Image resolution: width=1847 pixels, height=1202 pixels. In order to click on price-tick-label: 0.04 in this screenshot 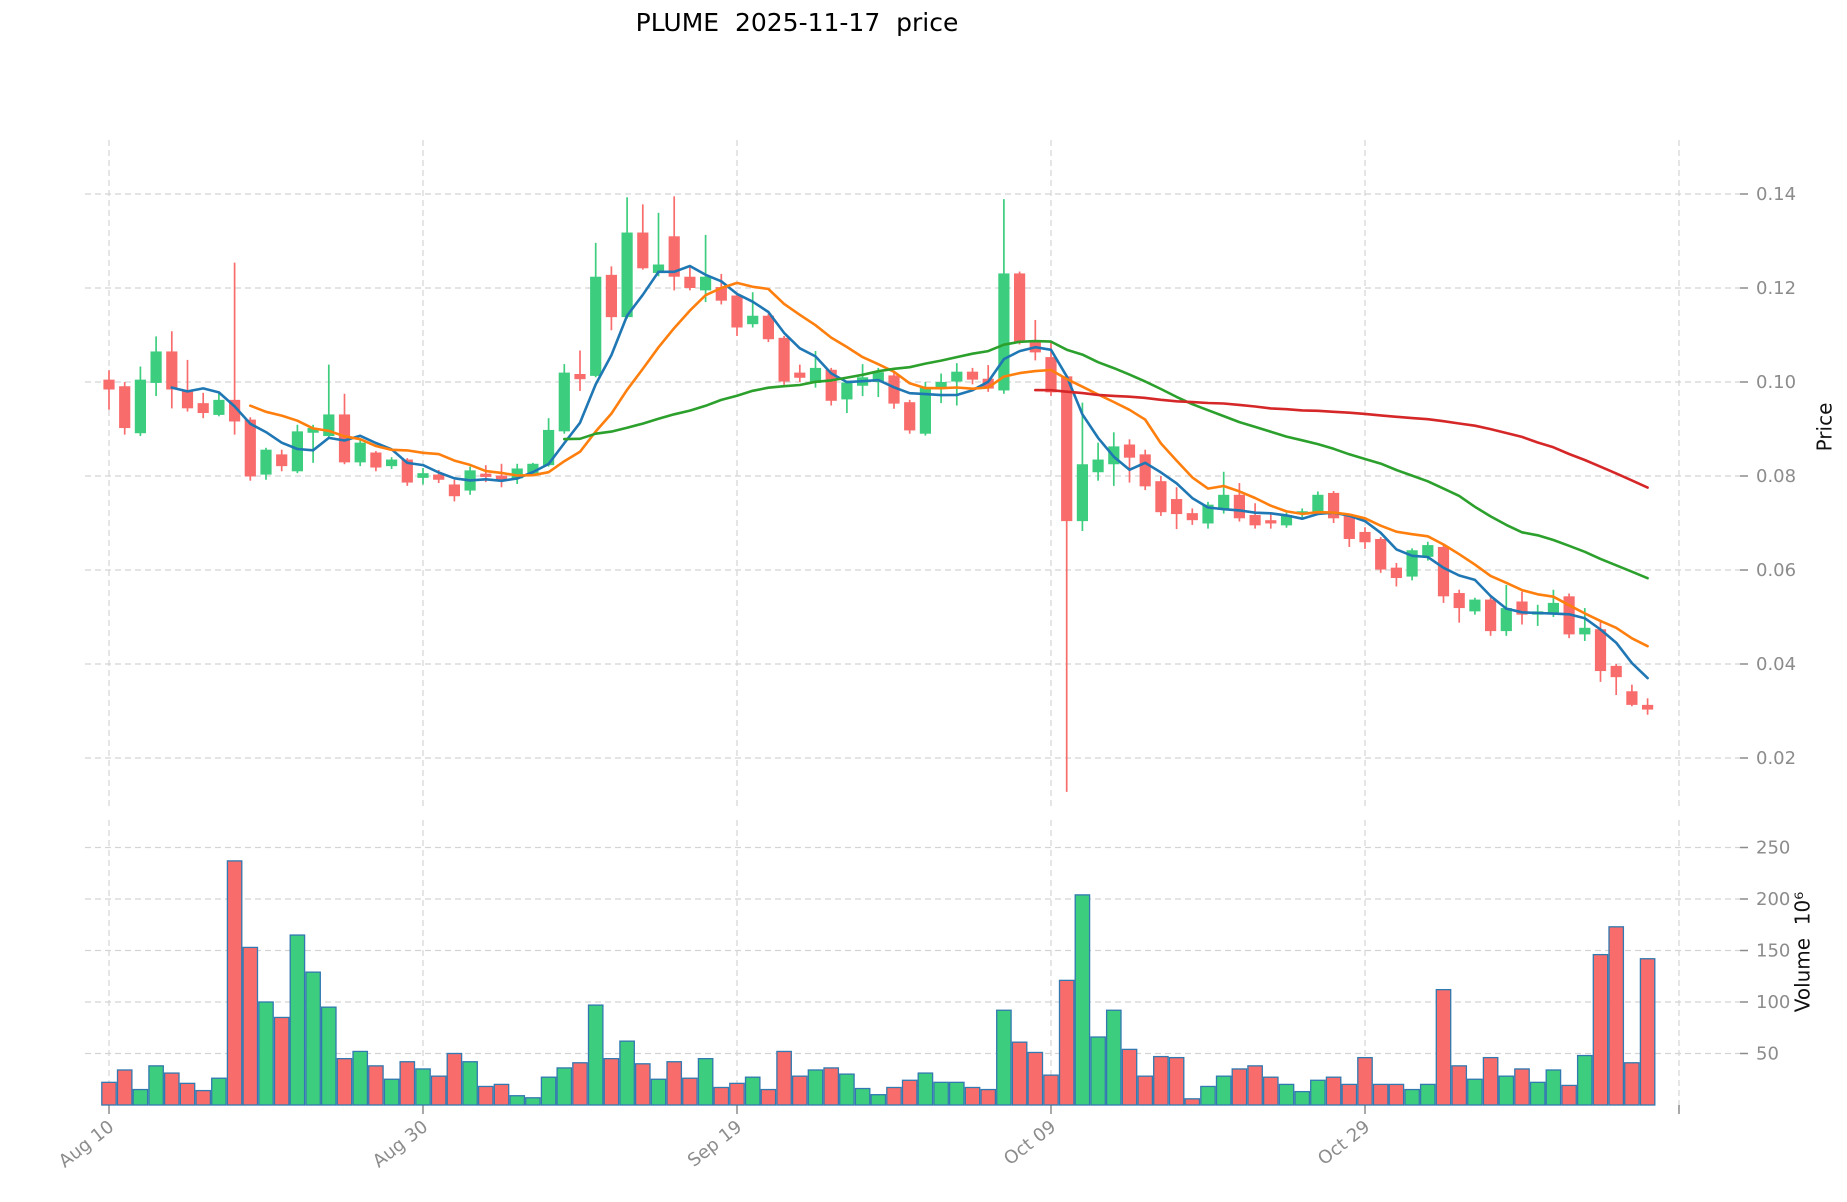, I will do `click(1776, 664)`.